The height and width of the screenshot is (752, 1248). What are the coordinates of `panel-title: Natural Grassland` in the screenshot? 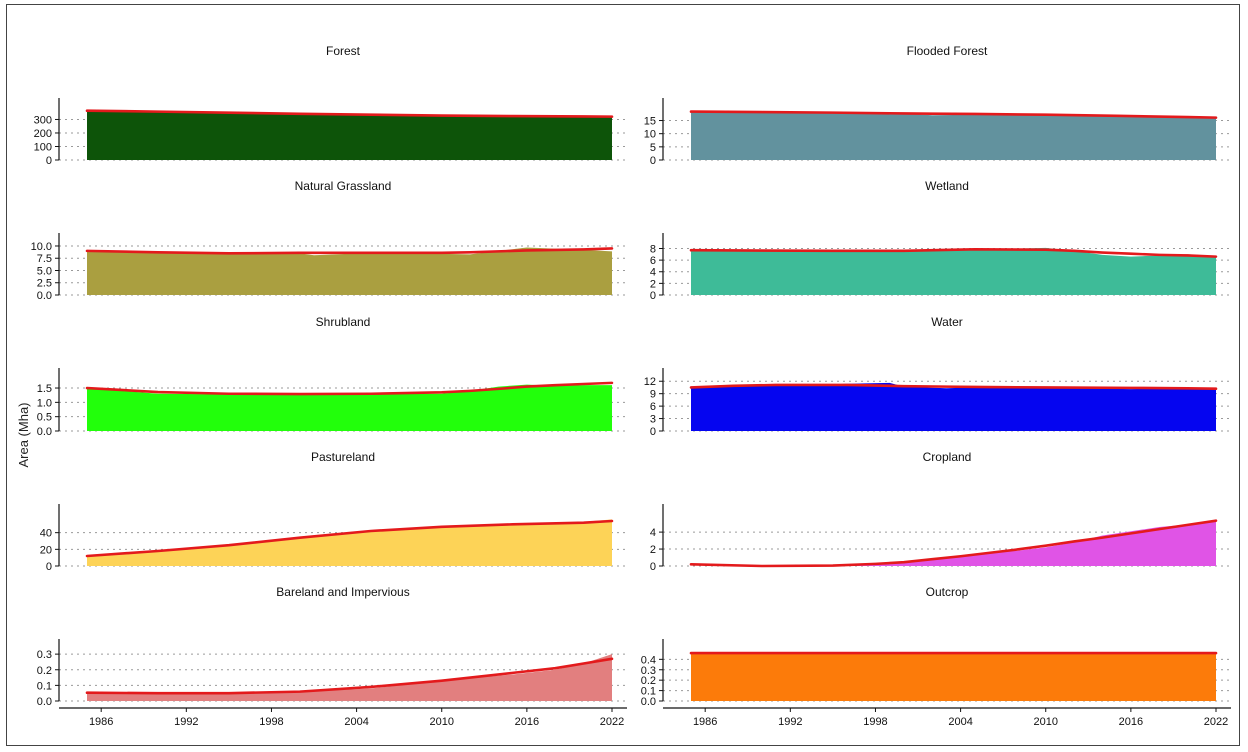 It's located at (343, 186).